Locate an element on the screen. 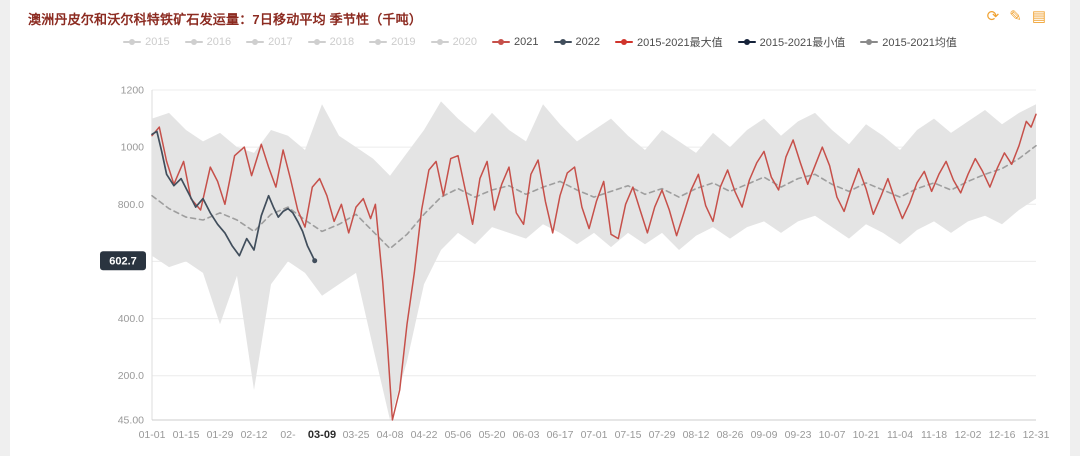 This screenshot has height=456, width=1080. legend-item: 2015-2021最小值 is located at coordinates (791, 42).